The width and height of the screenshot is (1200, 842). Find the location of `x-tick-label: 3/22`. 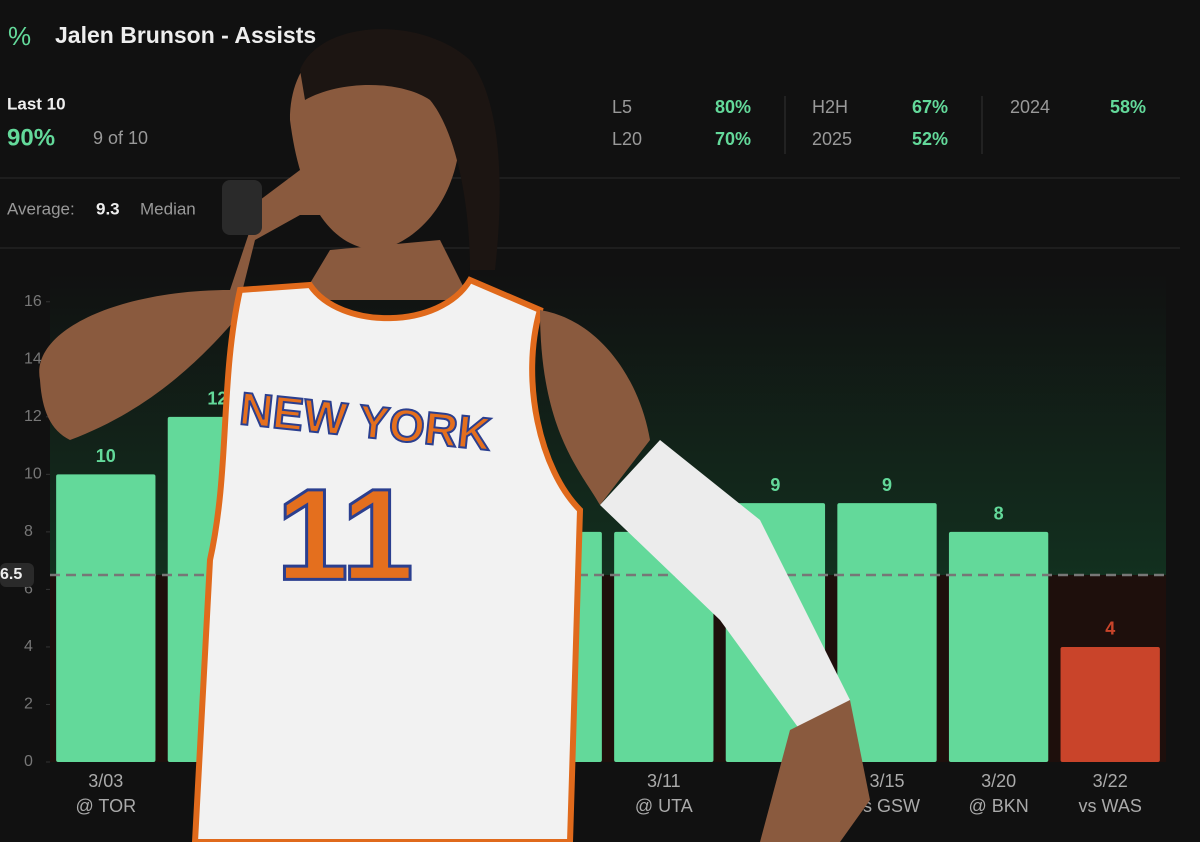

x-tick-label: 3/22 is located at coordinates (1110, 781).